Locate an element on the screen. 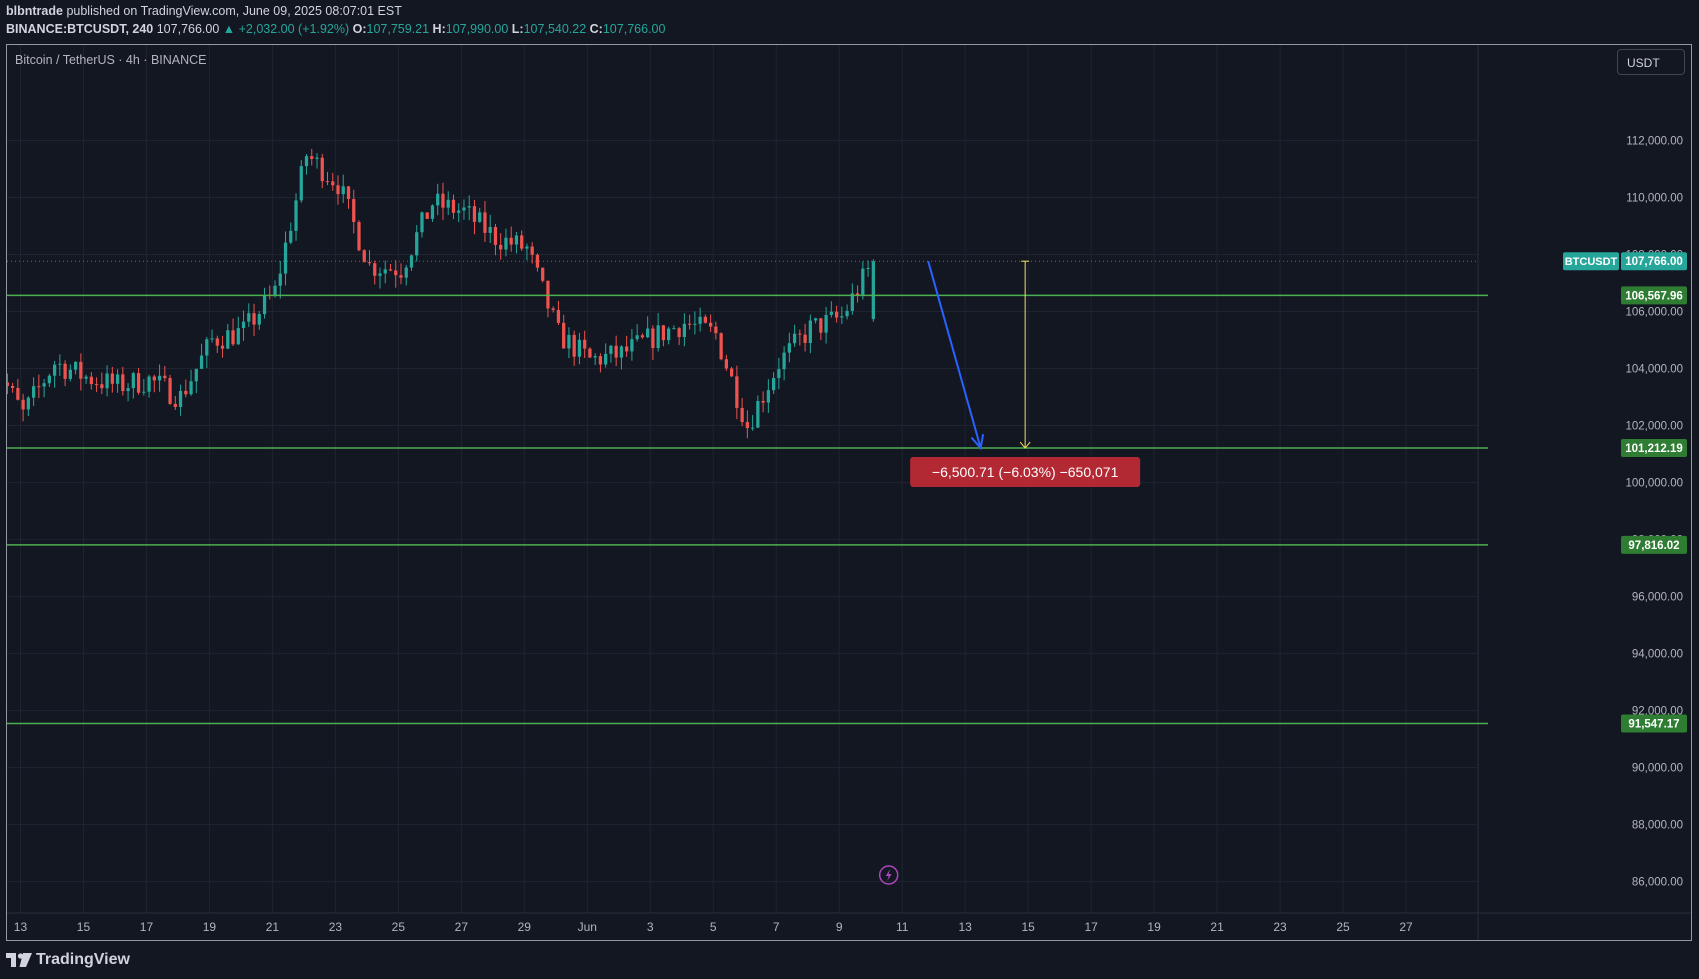 Image resolution: width=1699 pixels, height=979 pixels. time-axis-tick-label: 29 is located at coordinates (525, 927).